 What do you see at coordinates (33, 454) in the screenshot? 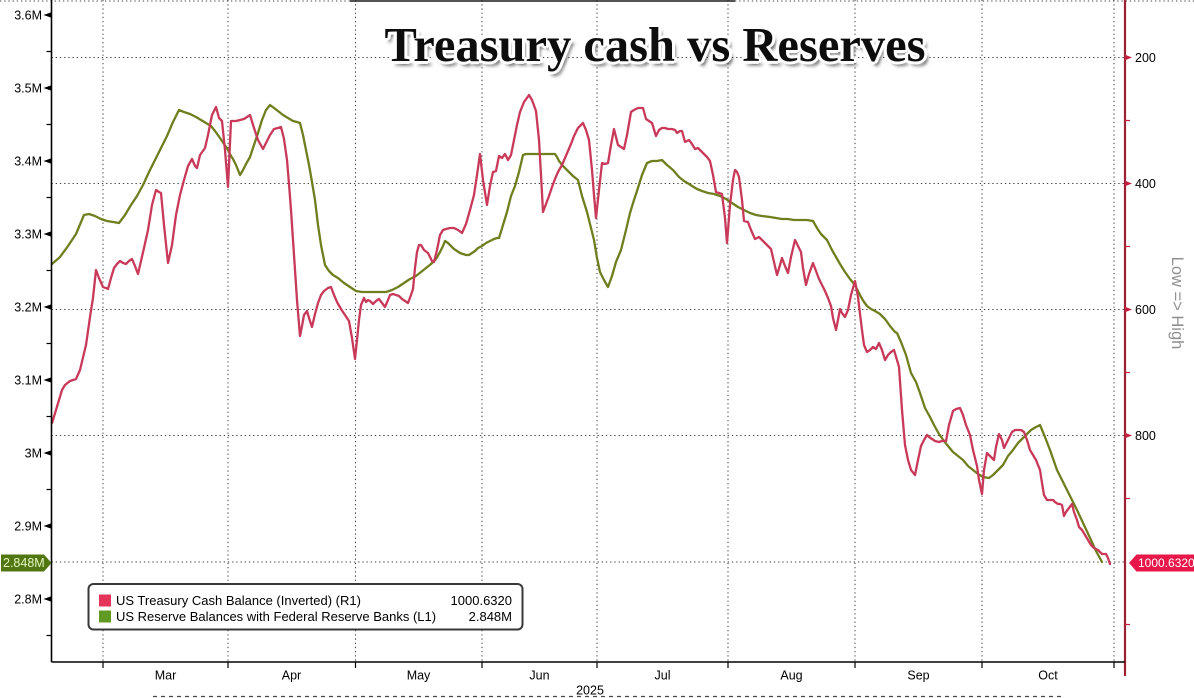
I see `svg-text: 3M` at bounding box center [33, 454].